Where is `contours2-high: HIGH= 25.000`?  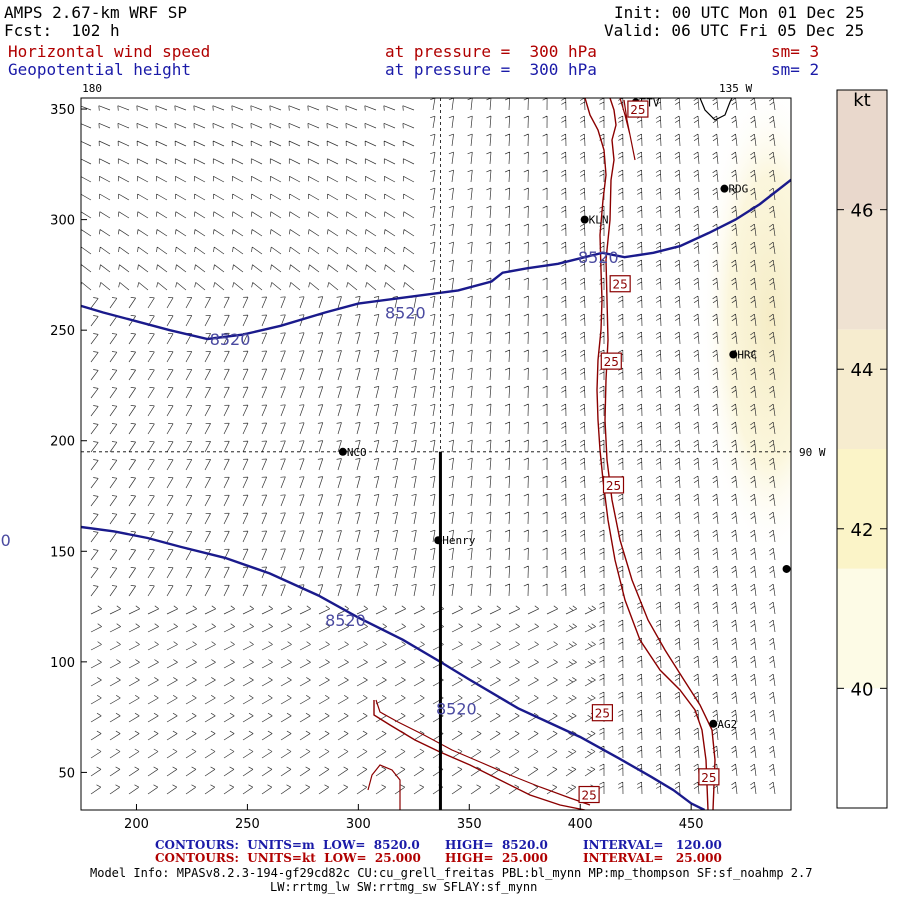 contours2-high: HIGH= 25.000 is located at coordinates (496, 858).